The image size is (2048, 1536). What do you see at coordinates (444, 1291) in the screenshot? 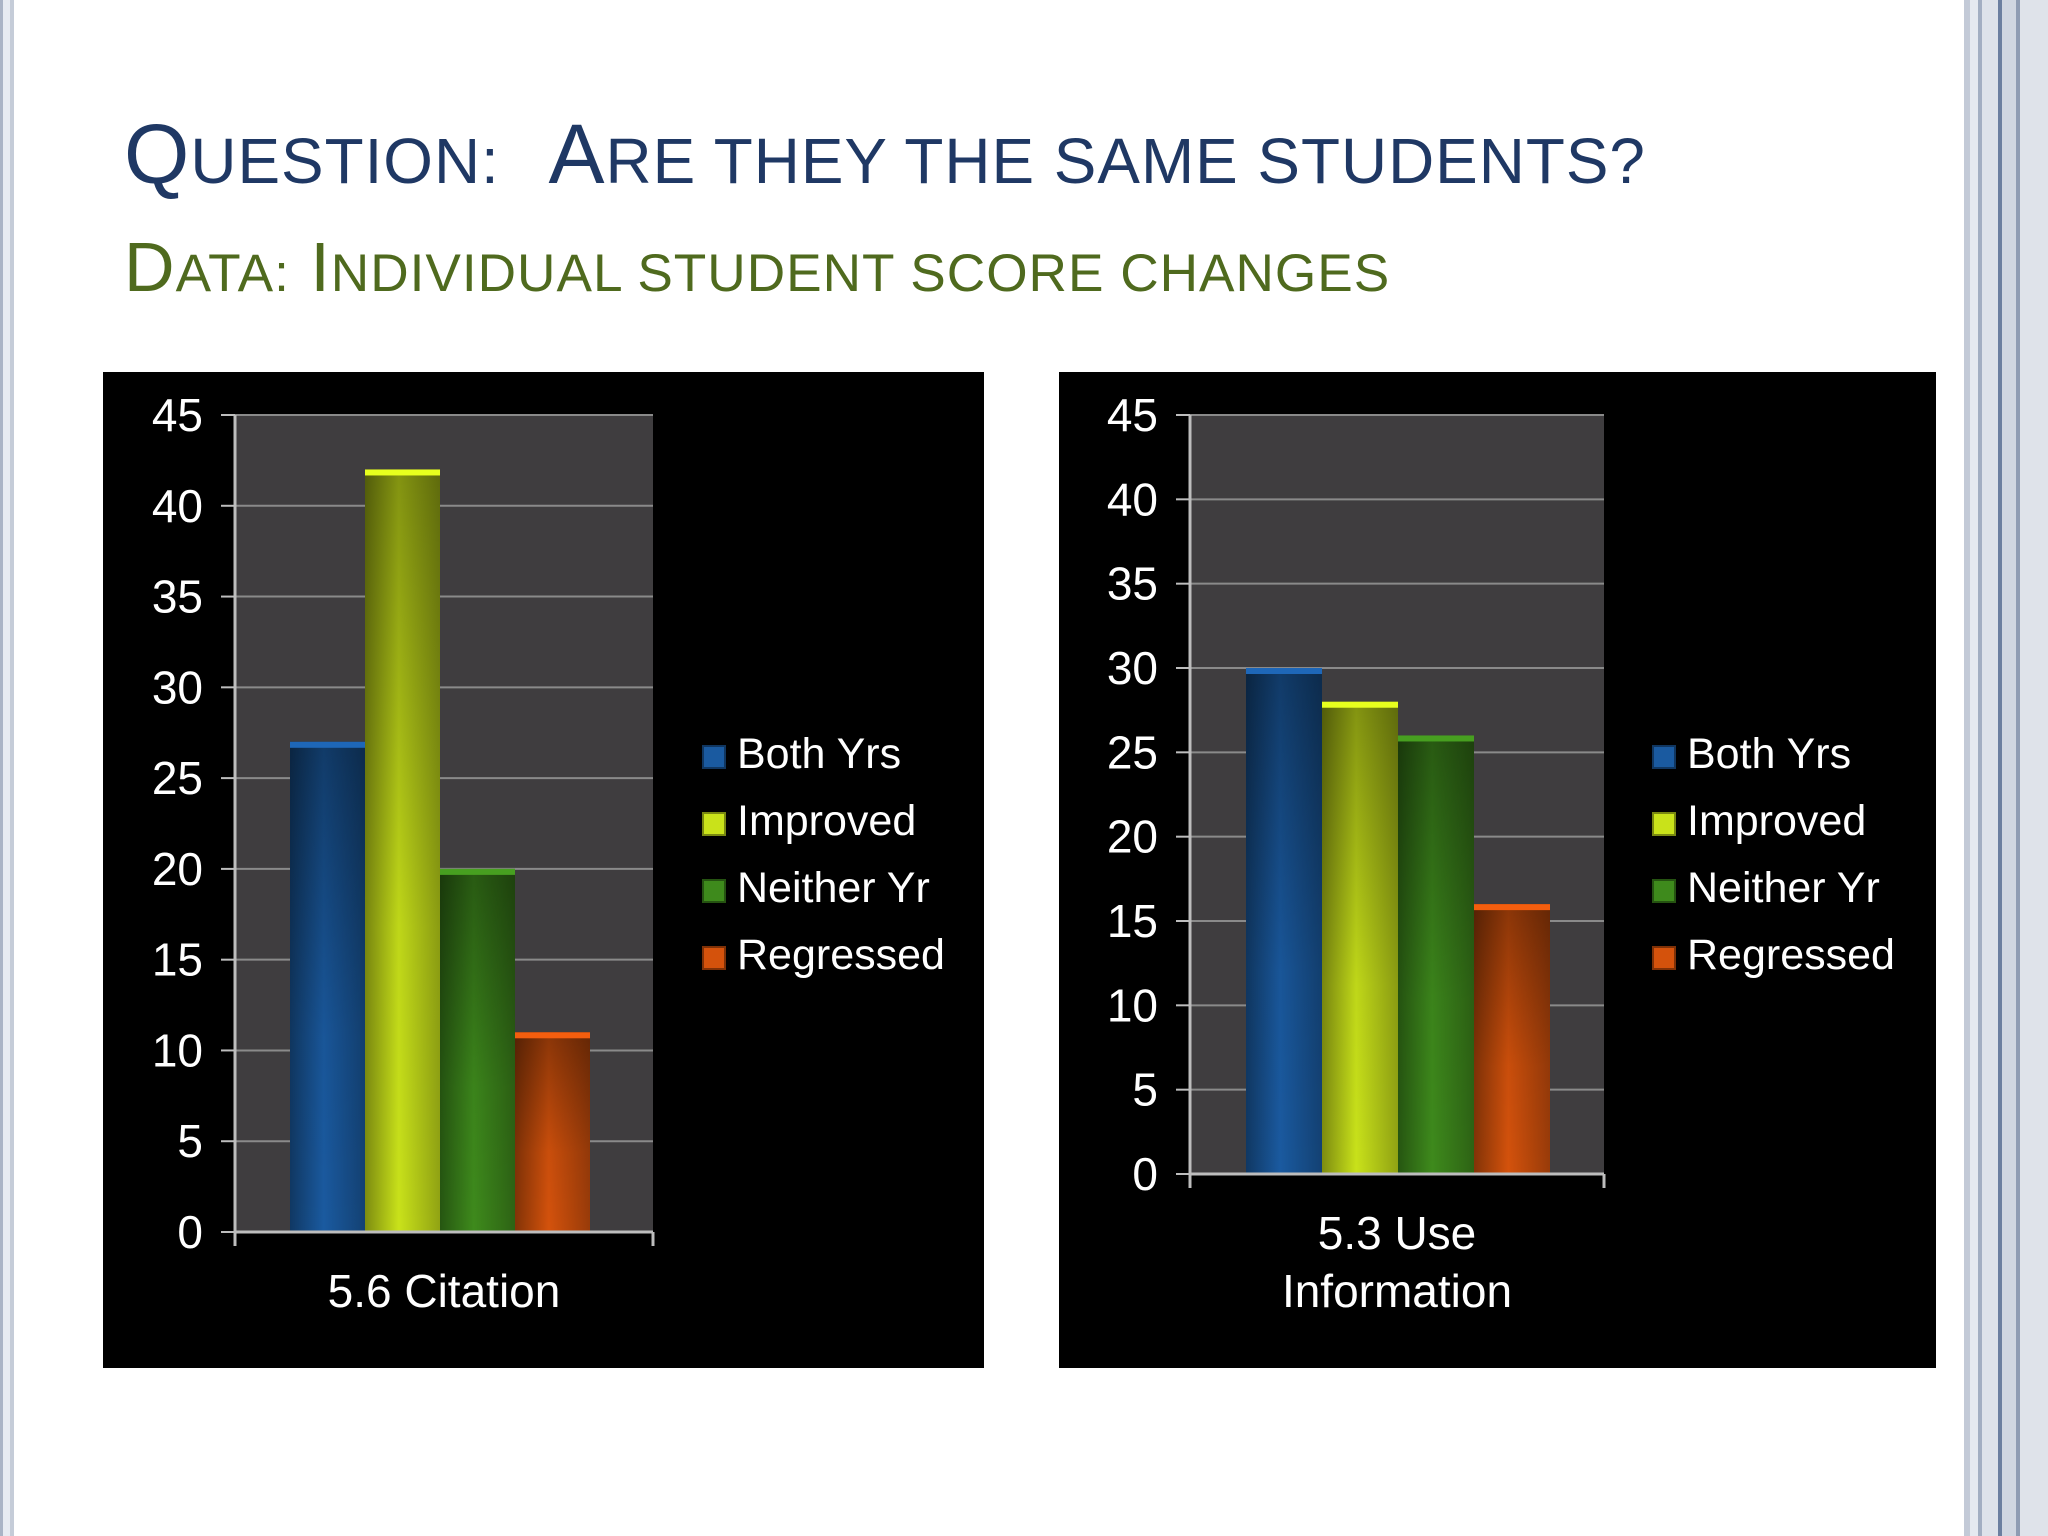
I see `x-category-label: 5.6 Citation` at bounding box center [444, 1291].